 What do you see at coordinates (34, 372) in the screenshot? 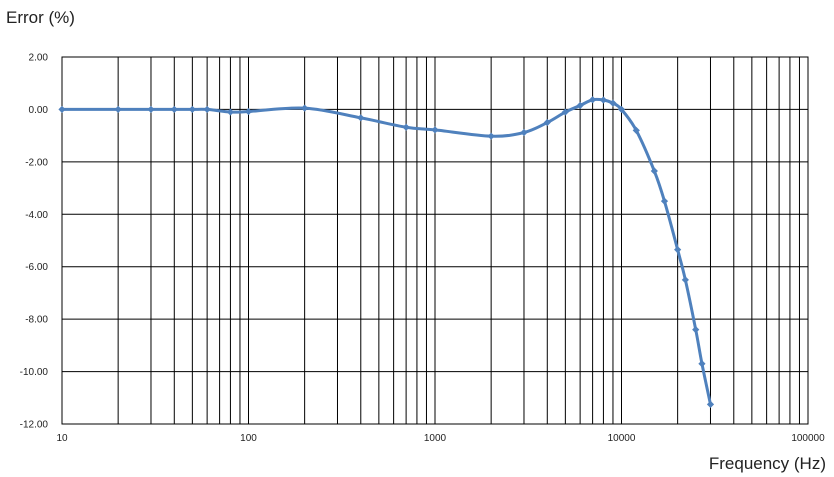
I see `y-tick-label: -10.00` at bounding box center [34, 372].